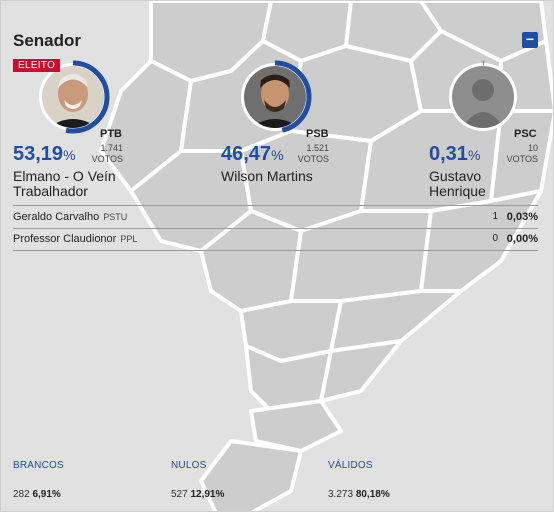 The width and height of the screenshot is (554, 512). What do you see at coordinates (522, 153) in the screenshot?
I see `candidate-3-votes: 10 VOTOS` at bounding box center [522, 153].